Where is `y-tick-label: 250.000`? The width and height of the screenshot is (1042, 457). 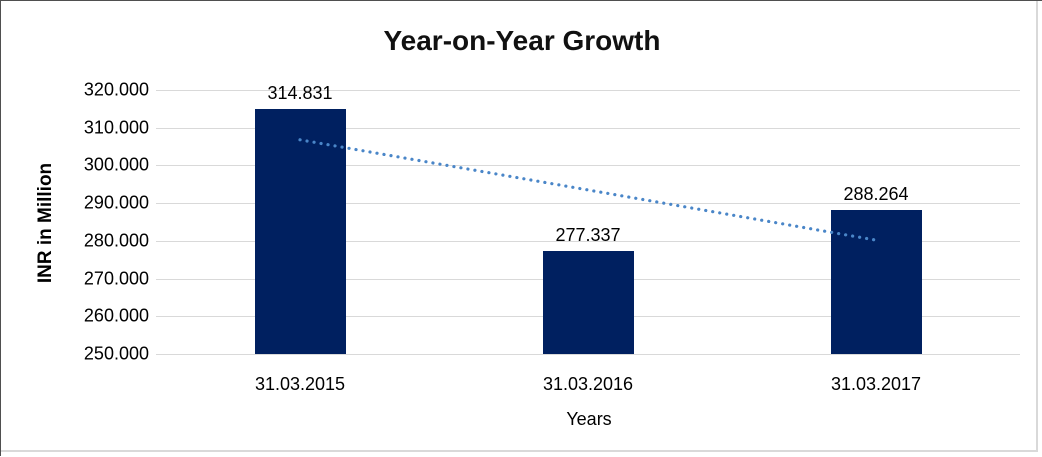
y-tick-label: 250.000 is located at coordinates (116, 353).